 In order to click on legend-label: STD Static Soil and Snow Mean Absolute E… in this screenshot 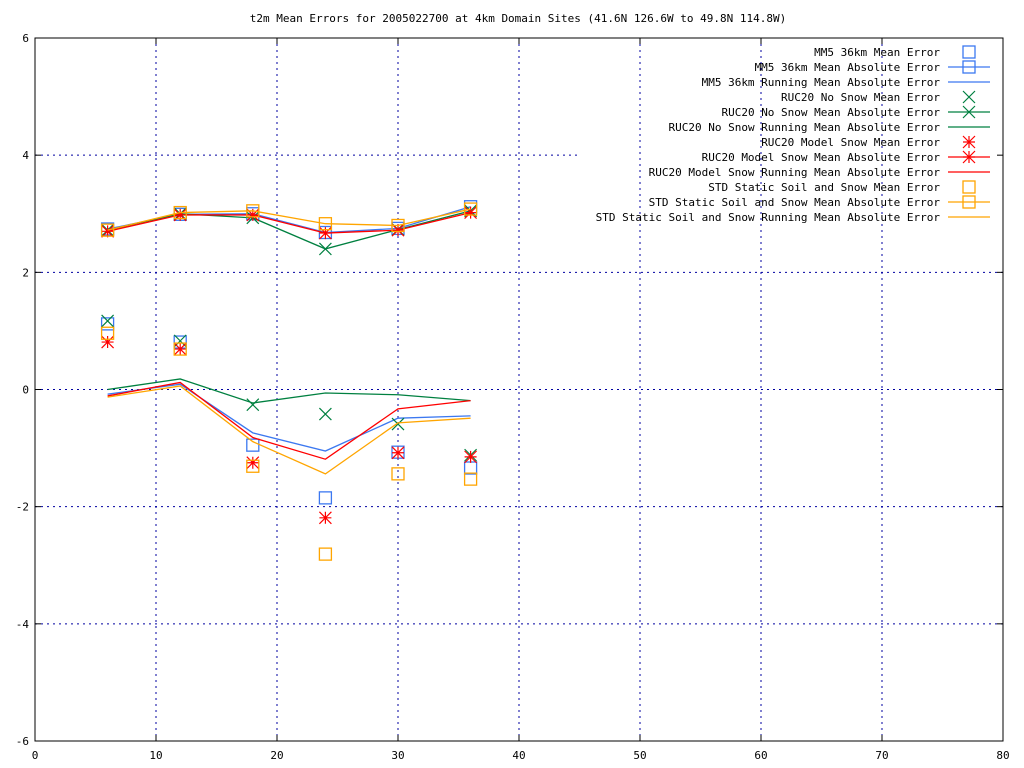, I will do `click(795, 202)`.